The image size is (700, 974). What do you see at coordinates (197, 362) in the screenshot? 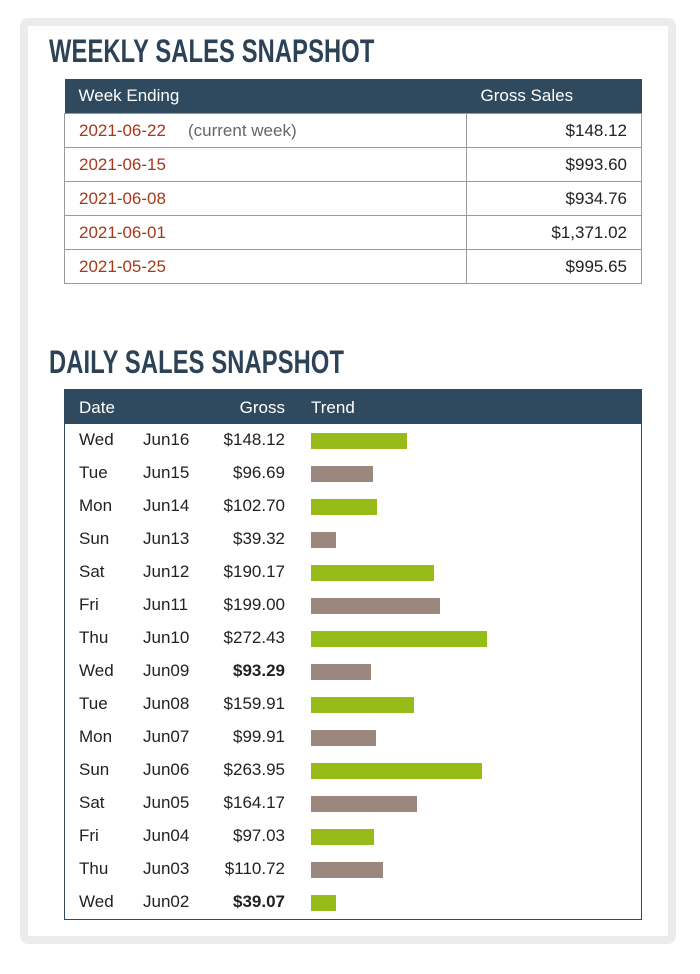
I see `daily-title: DAILY SALES SNAPSHOT` at bounding box center [197, 362].